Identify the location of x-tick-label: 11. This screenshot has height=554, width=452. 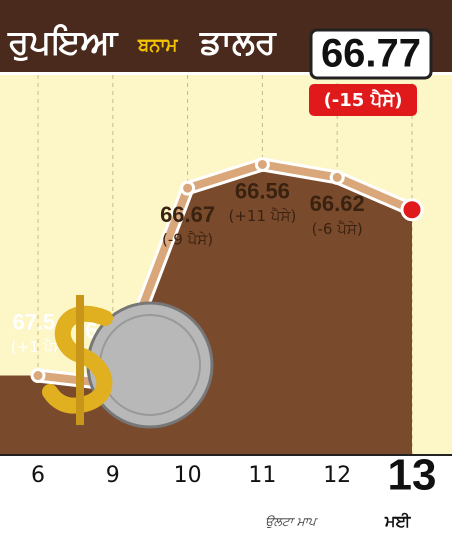
(262, 475).